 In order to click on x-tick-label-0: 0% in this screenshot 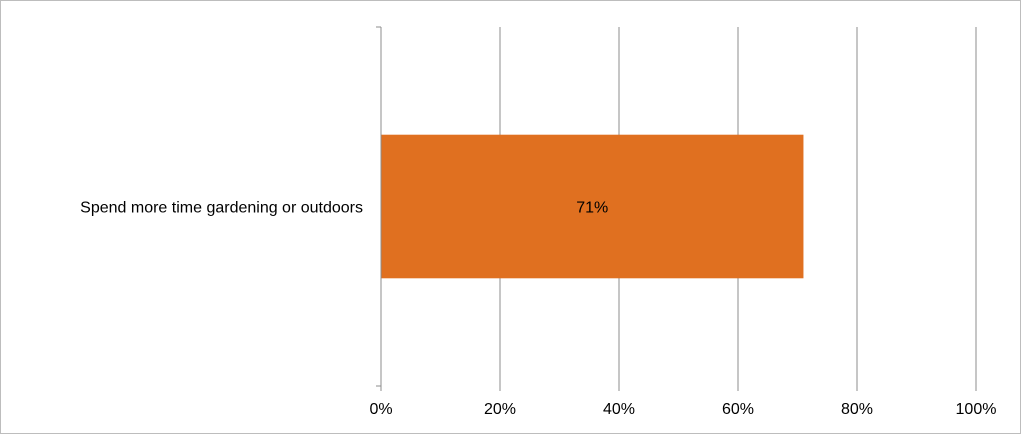, I will do `click(380, 409)`.